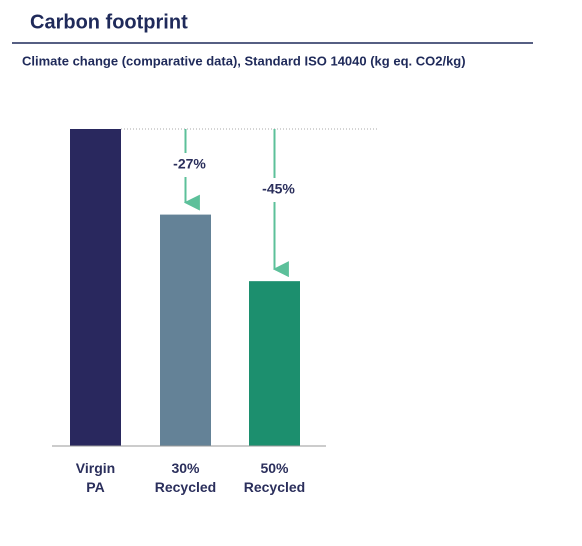  I want to click on x-tick-label: 50% Recycled, so click(274, 477).